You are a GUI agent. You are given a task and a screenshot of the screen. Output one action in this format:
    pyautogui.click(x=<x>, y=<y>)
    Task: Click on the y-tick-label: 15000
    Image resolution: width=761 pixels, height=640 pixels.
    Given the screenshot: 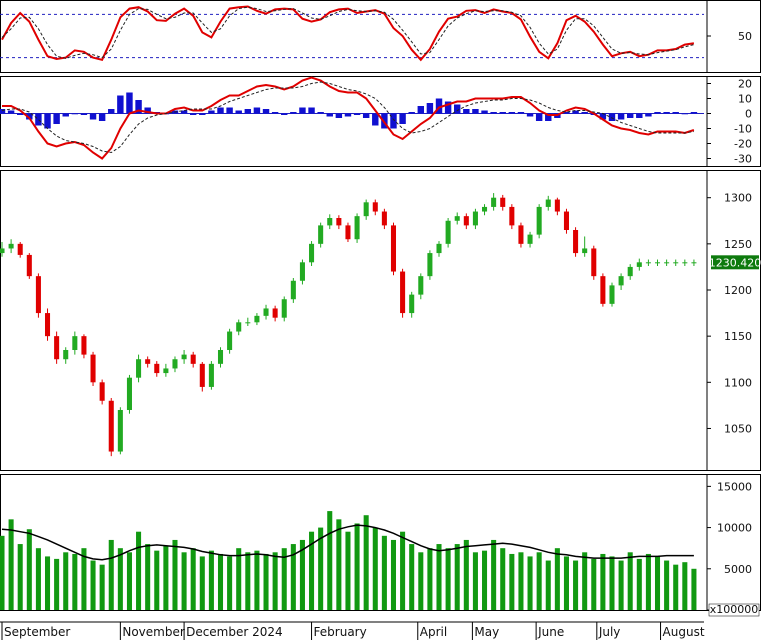 What is the action you would take?
    pyautogui.click(x=734, y=486)
    